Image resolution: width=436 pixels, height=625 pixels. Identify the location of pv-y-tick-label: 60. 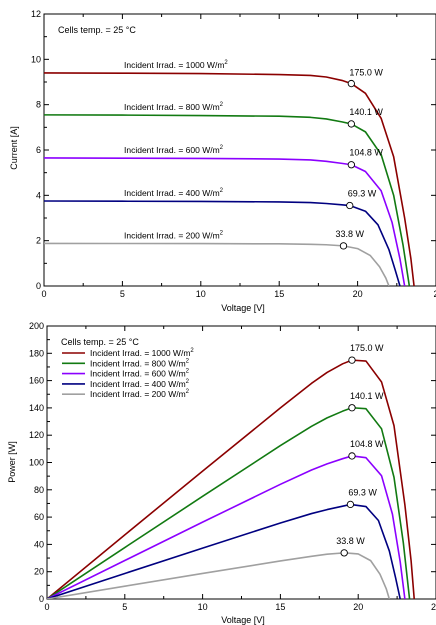
(39, 517).